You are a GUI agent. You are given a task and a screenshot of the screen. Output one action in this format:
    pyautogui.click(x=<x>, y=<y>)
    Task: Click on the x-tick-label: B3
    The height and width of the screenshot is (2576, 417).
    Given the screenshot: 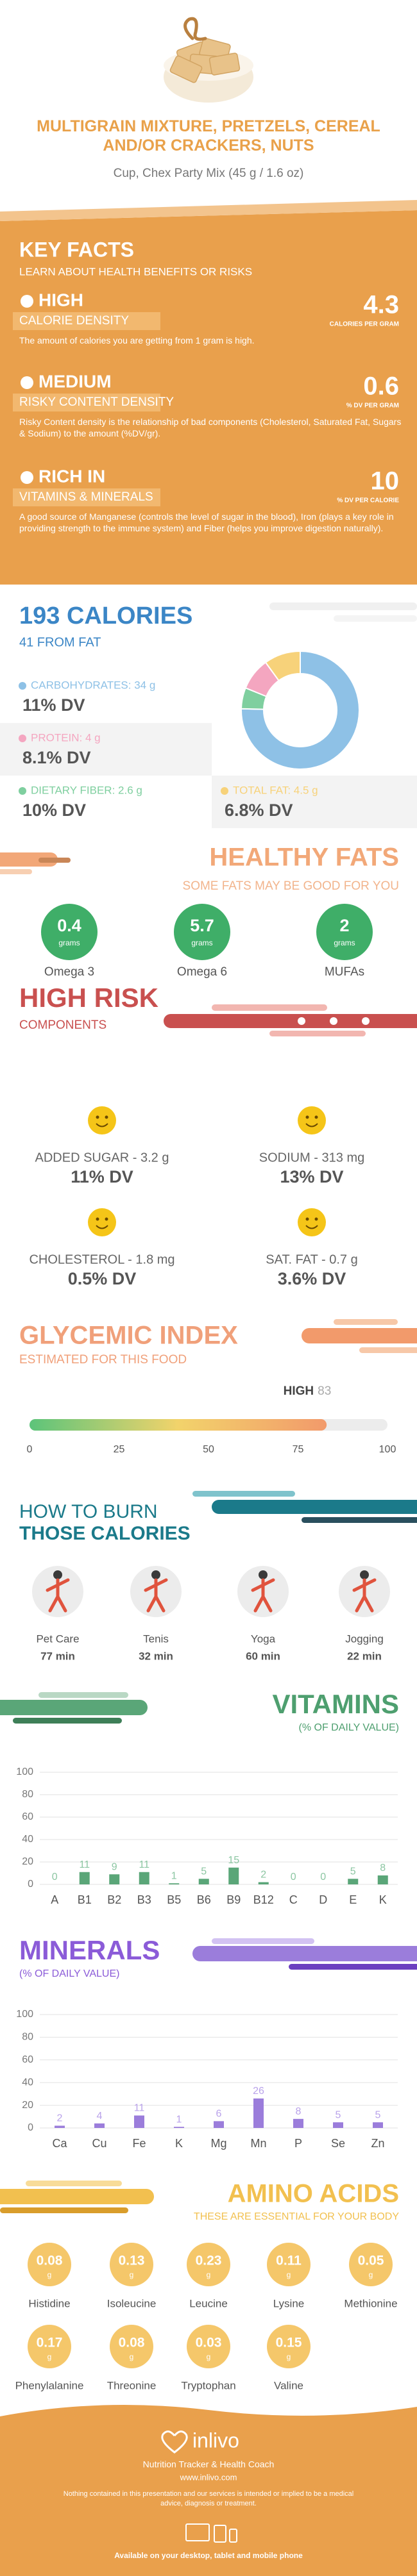 What is the action you would take?
    pyautogui.click(x=144, y=1900)
    